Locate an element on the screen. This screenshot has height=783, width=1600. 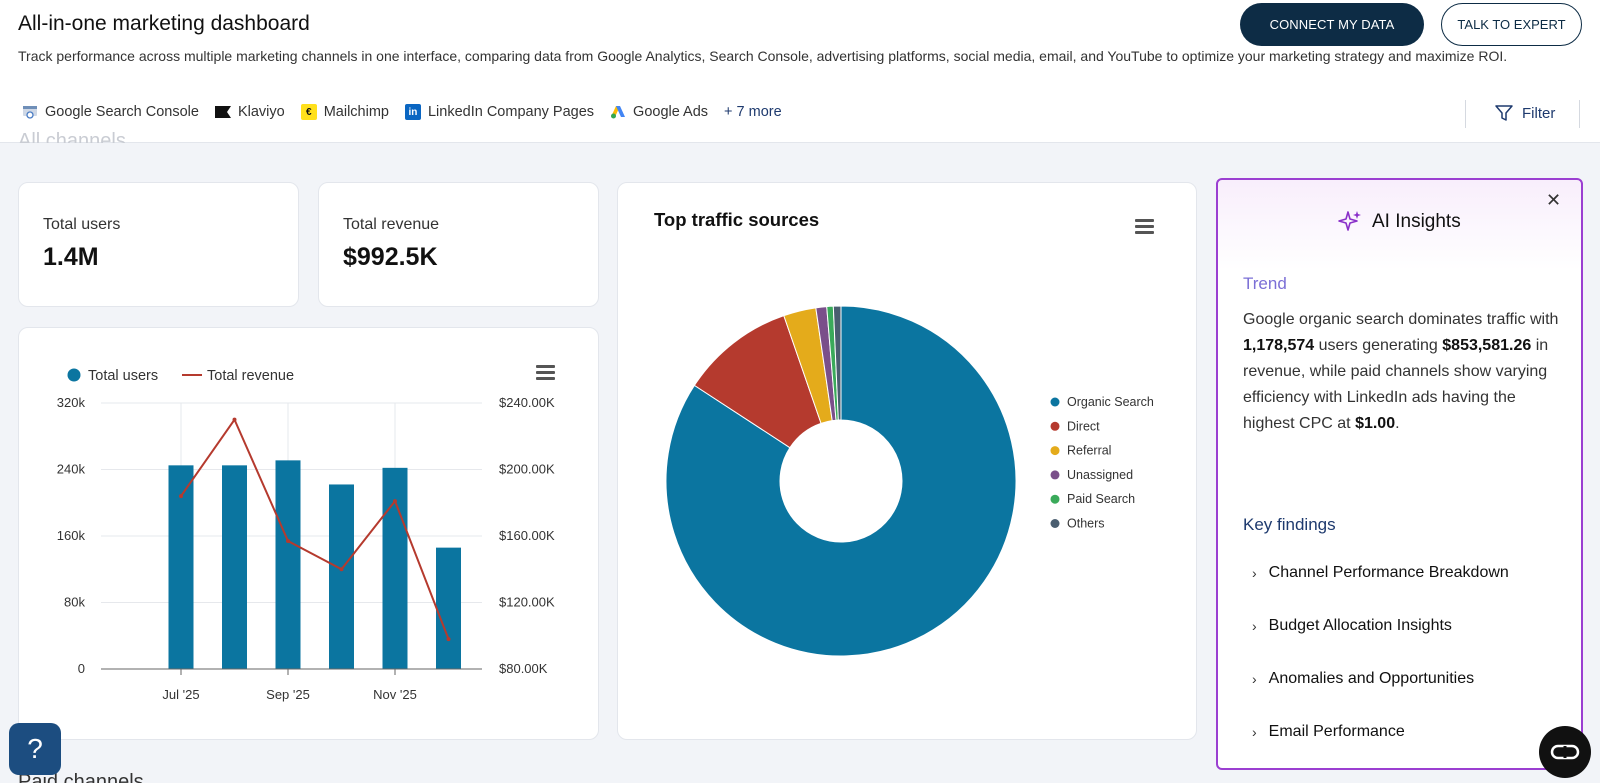
y-left-tick-label: 160k is located at coordinates (71, 535).